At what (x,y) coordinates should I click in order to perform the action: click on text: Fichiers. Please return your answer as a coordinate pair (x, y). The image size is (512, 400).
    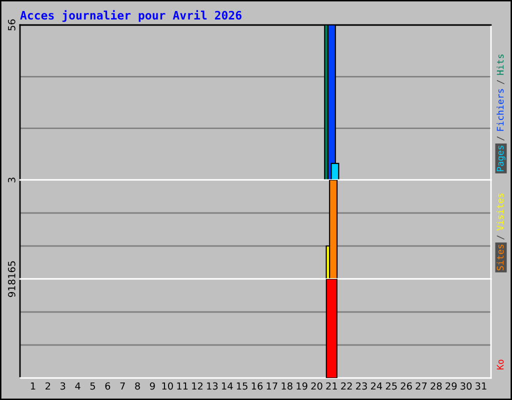
    Looking at the image, I should click on (500, 110).